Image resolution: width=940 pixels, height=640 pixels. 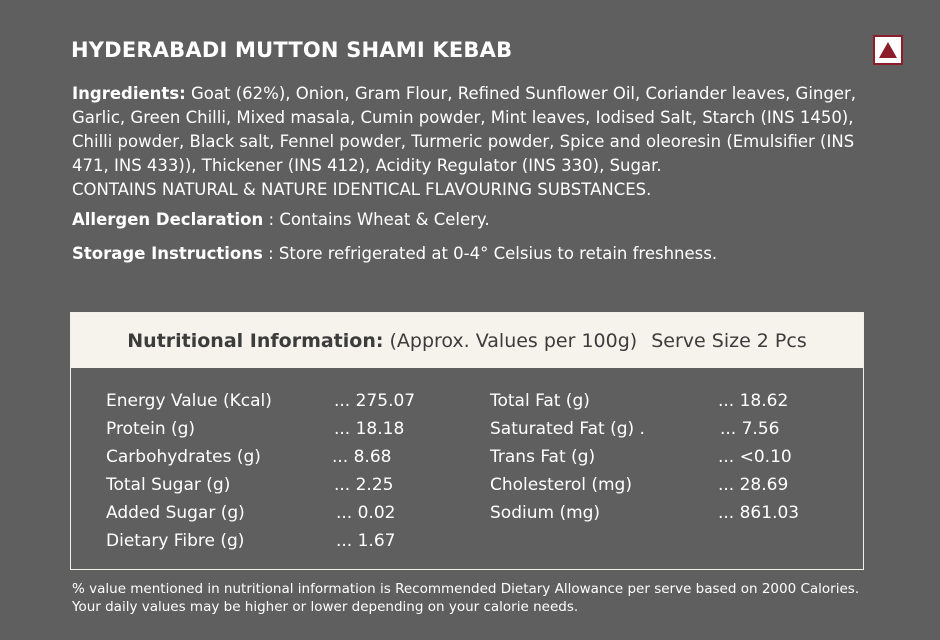 I want to click on nutrition-approx: (Approx. Values per 100g), so click(x=513, y=340).